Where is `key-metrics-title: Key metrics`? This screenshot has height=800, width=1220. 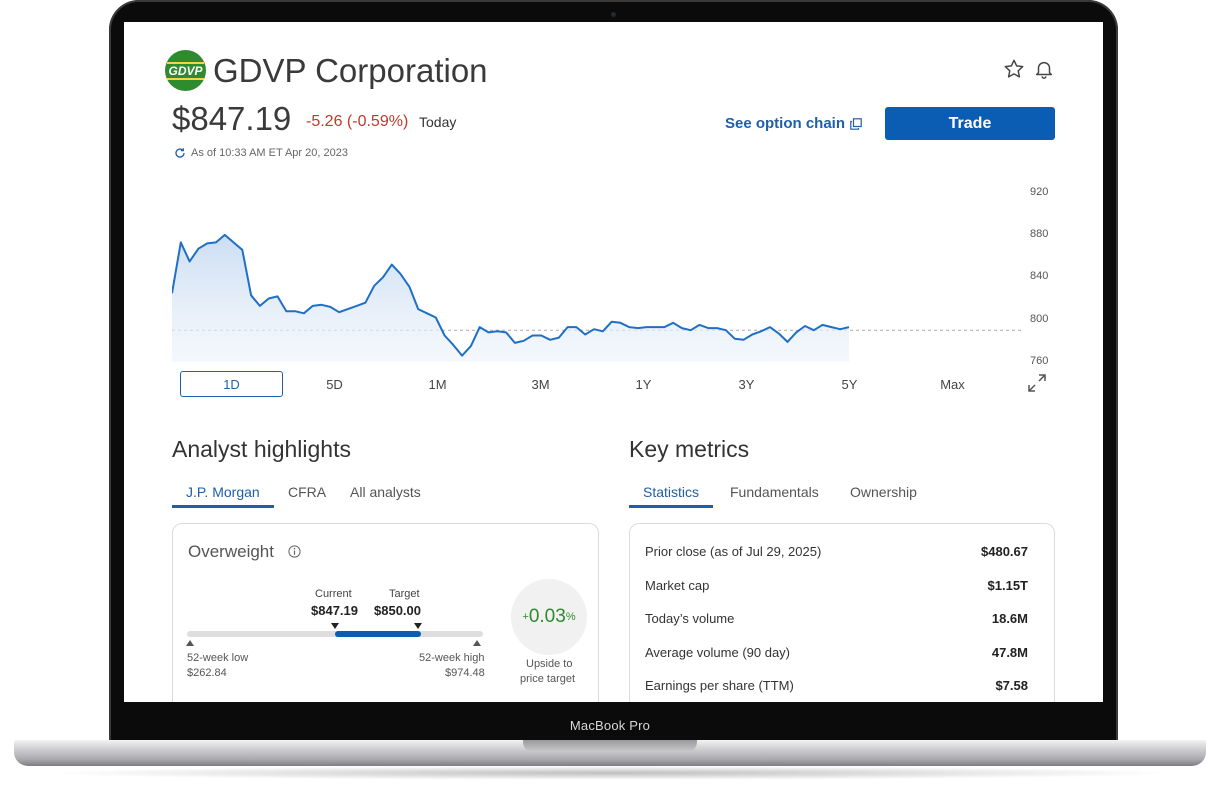 key-metrics-title: Key metrics is located at coordinates (689, 449).